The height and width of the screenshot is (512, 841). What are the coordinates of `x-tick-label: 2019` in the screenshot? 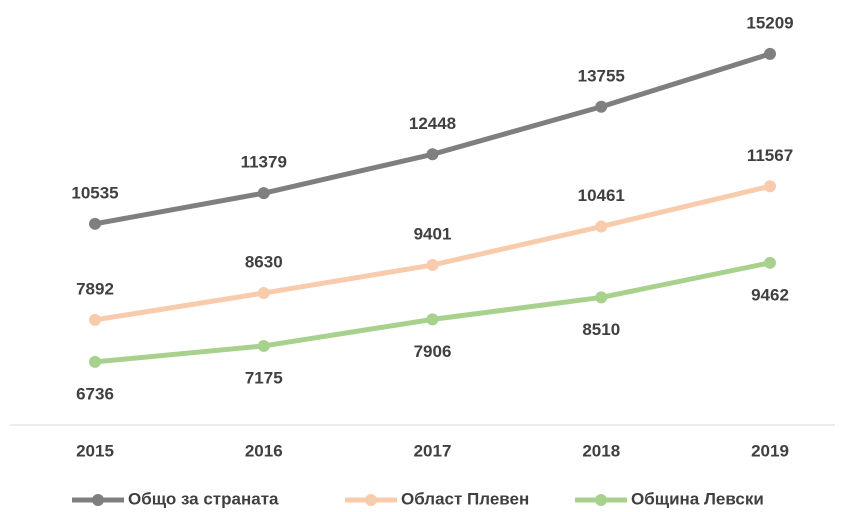 It's located at (770, 450).